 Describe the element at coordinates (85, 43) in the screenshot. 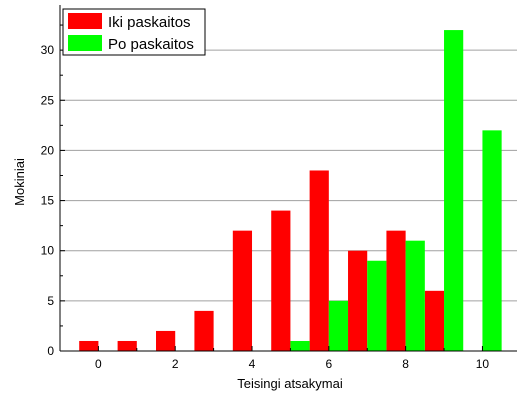

I see `legend-swatch-po` at that location.